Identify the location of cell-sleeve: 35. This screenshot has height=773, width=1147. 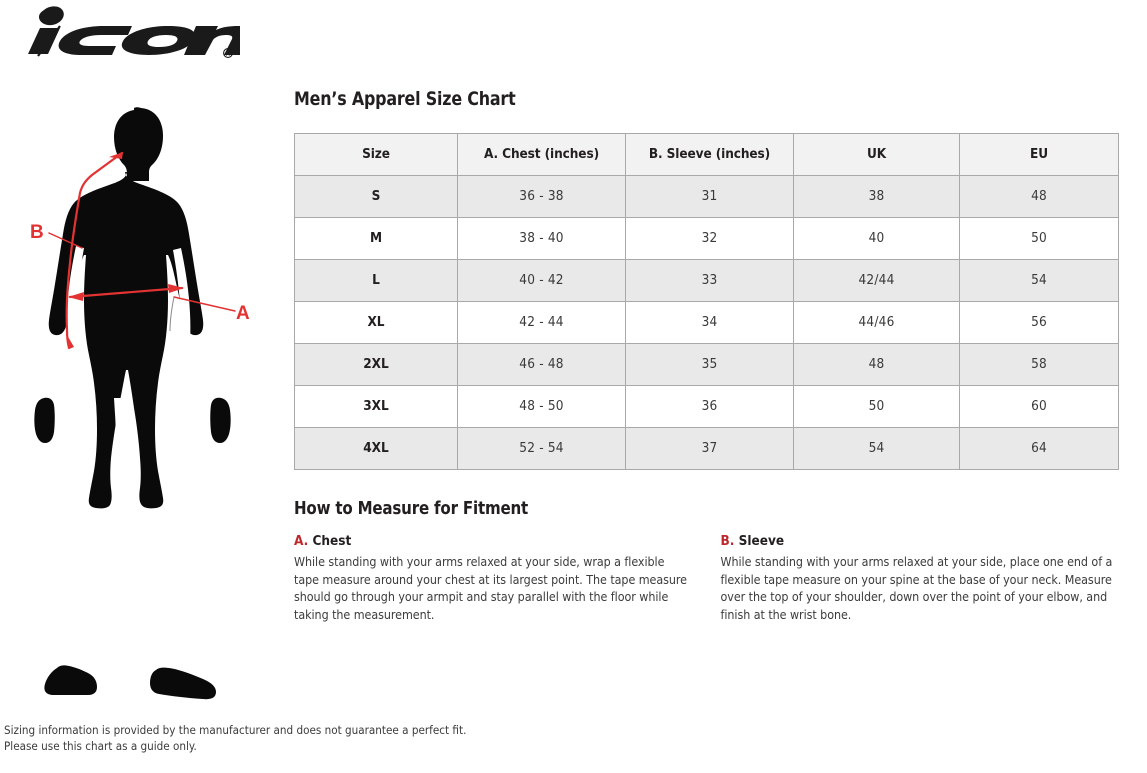
(709, 364).